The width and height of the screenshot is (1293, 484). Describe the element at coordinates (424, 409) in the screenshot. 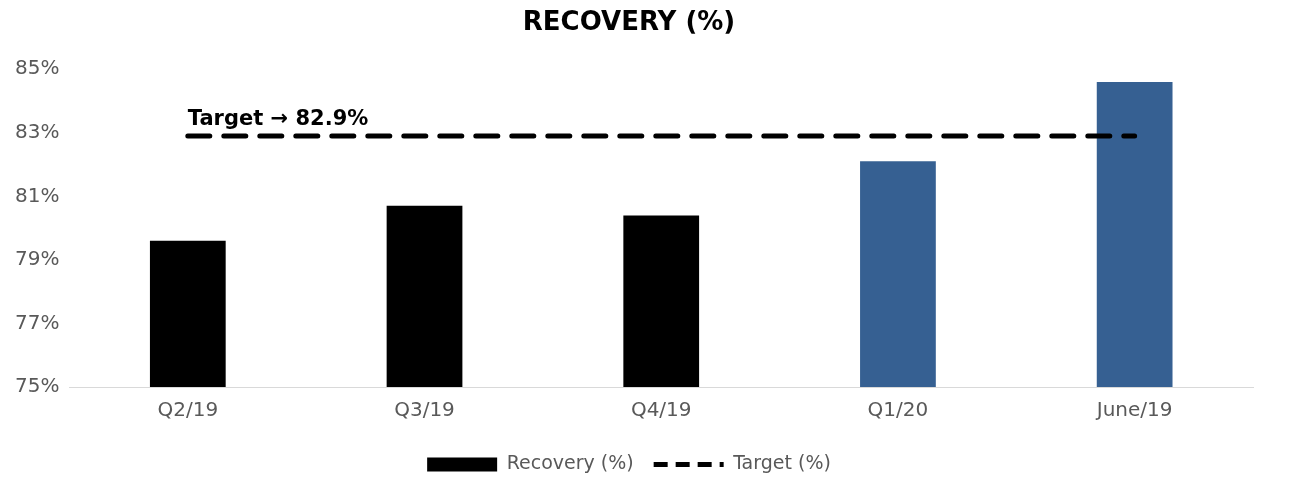

I see `x-tick-label: Q3/19` at that location.